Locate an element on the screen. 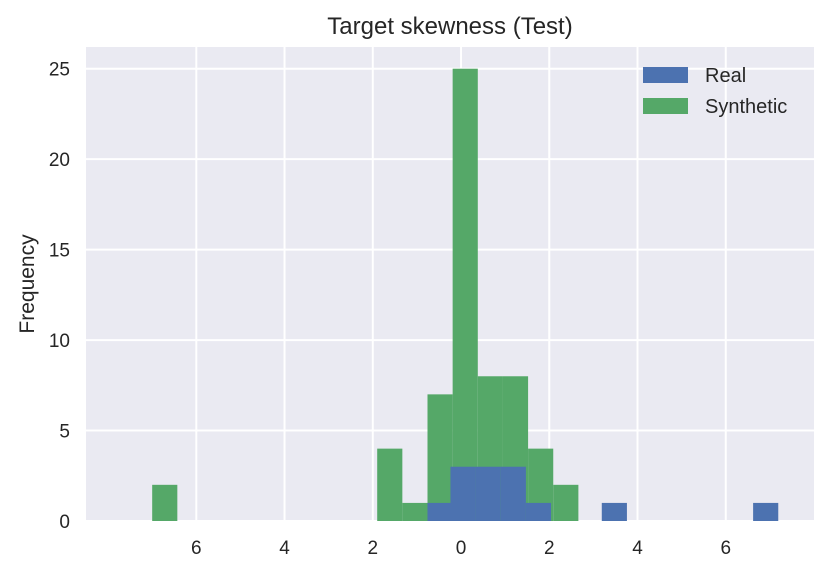  legend-swatch-synthetic is located at coordinates (665, 106).